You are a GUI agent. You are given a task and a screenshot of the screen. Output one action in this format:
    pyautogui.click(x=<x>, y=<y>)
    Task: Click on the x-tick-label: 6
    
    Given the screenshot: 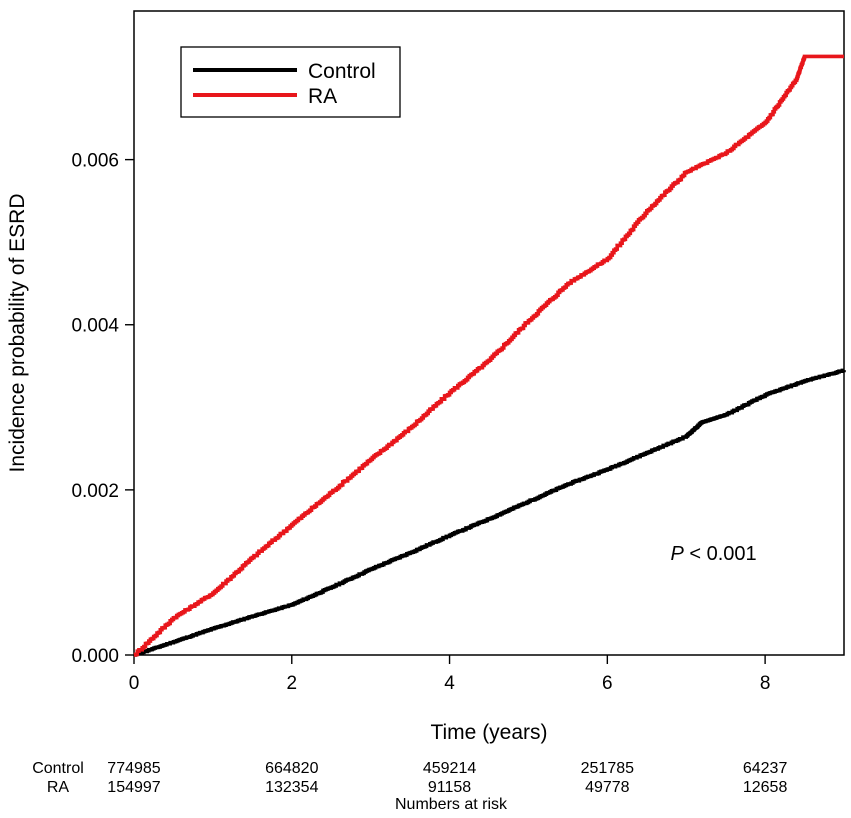 What is the action you would take?
    pyautogui.click(x=607, y=683)
    